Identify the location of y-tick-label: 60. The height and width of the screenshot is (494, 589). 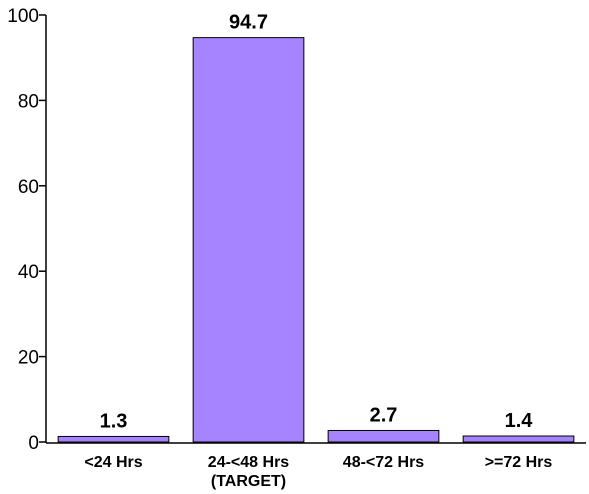
(28, 187).